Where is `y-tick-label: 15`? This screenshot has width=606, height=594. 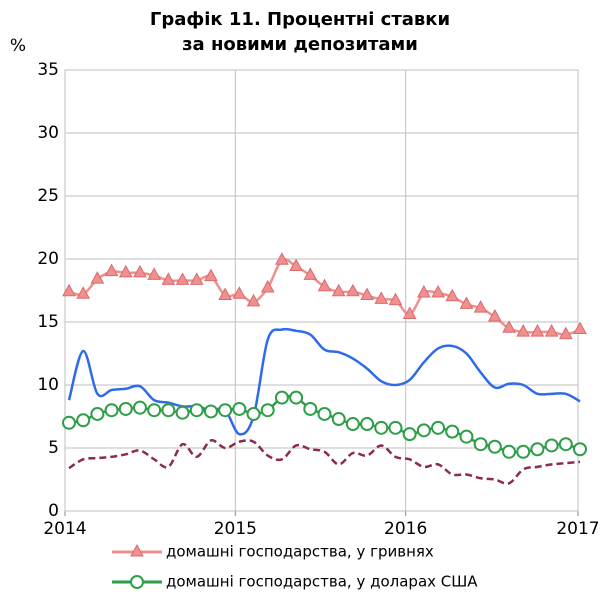 y-tick-label: 15 is located at coordinates (48, 322).